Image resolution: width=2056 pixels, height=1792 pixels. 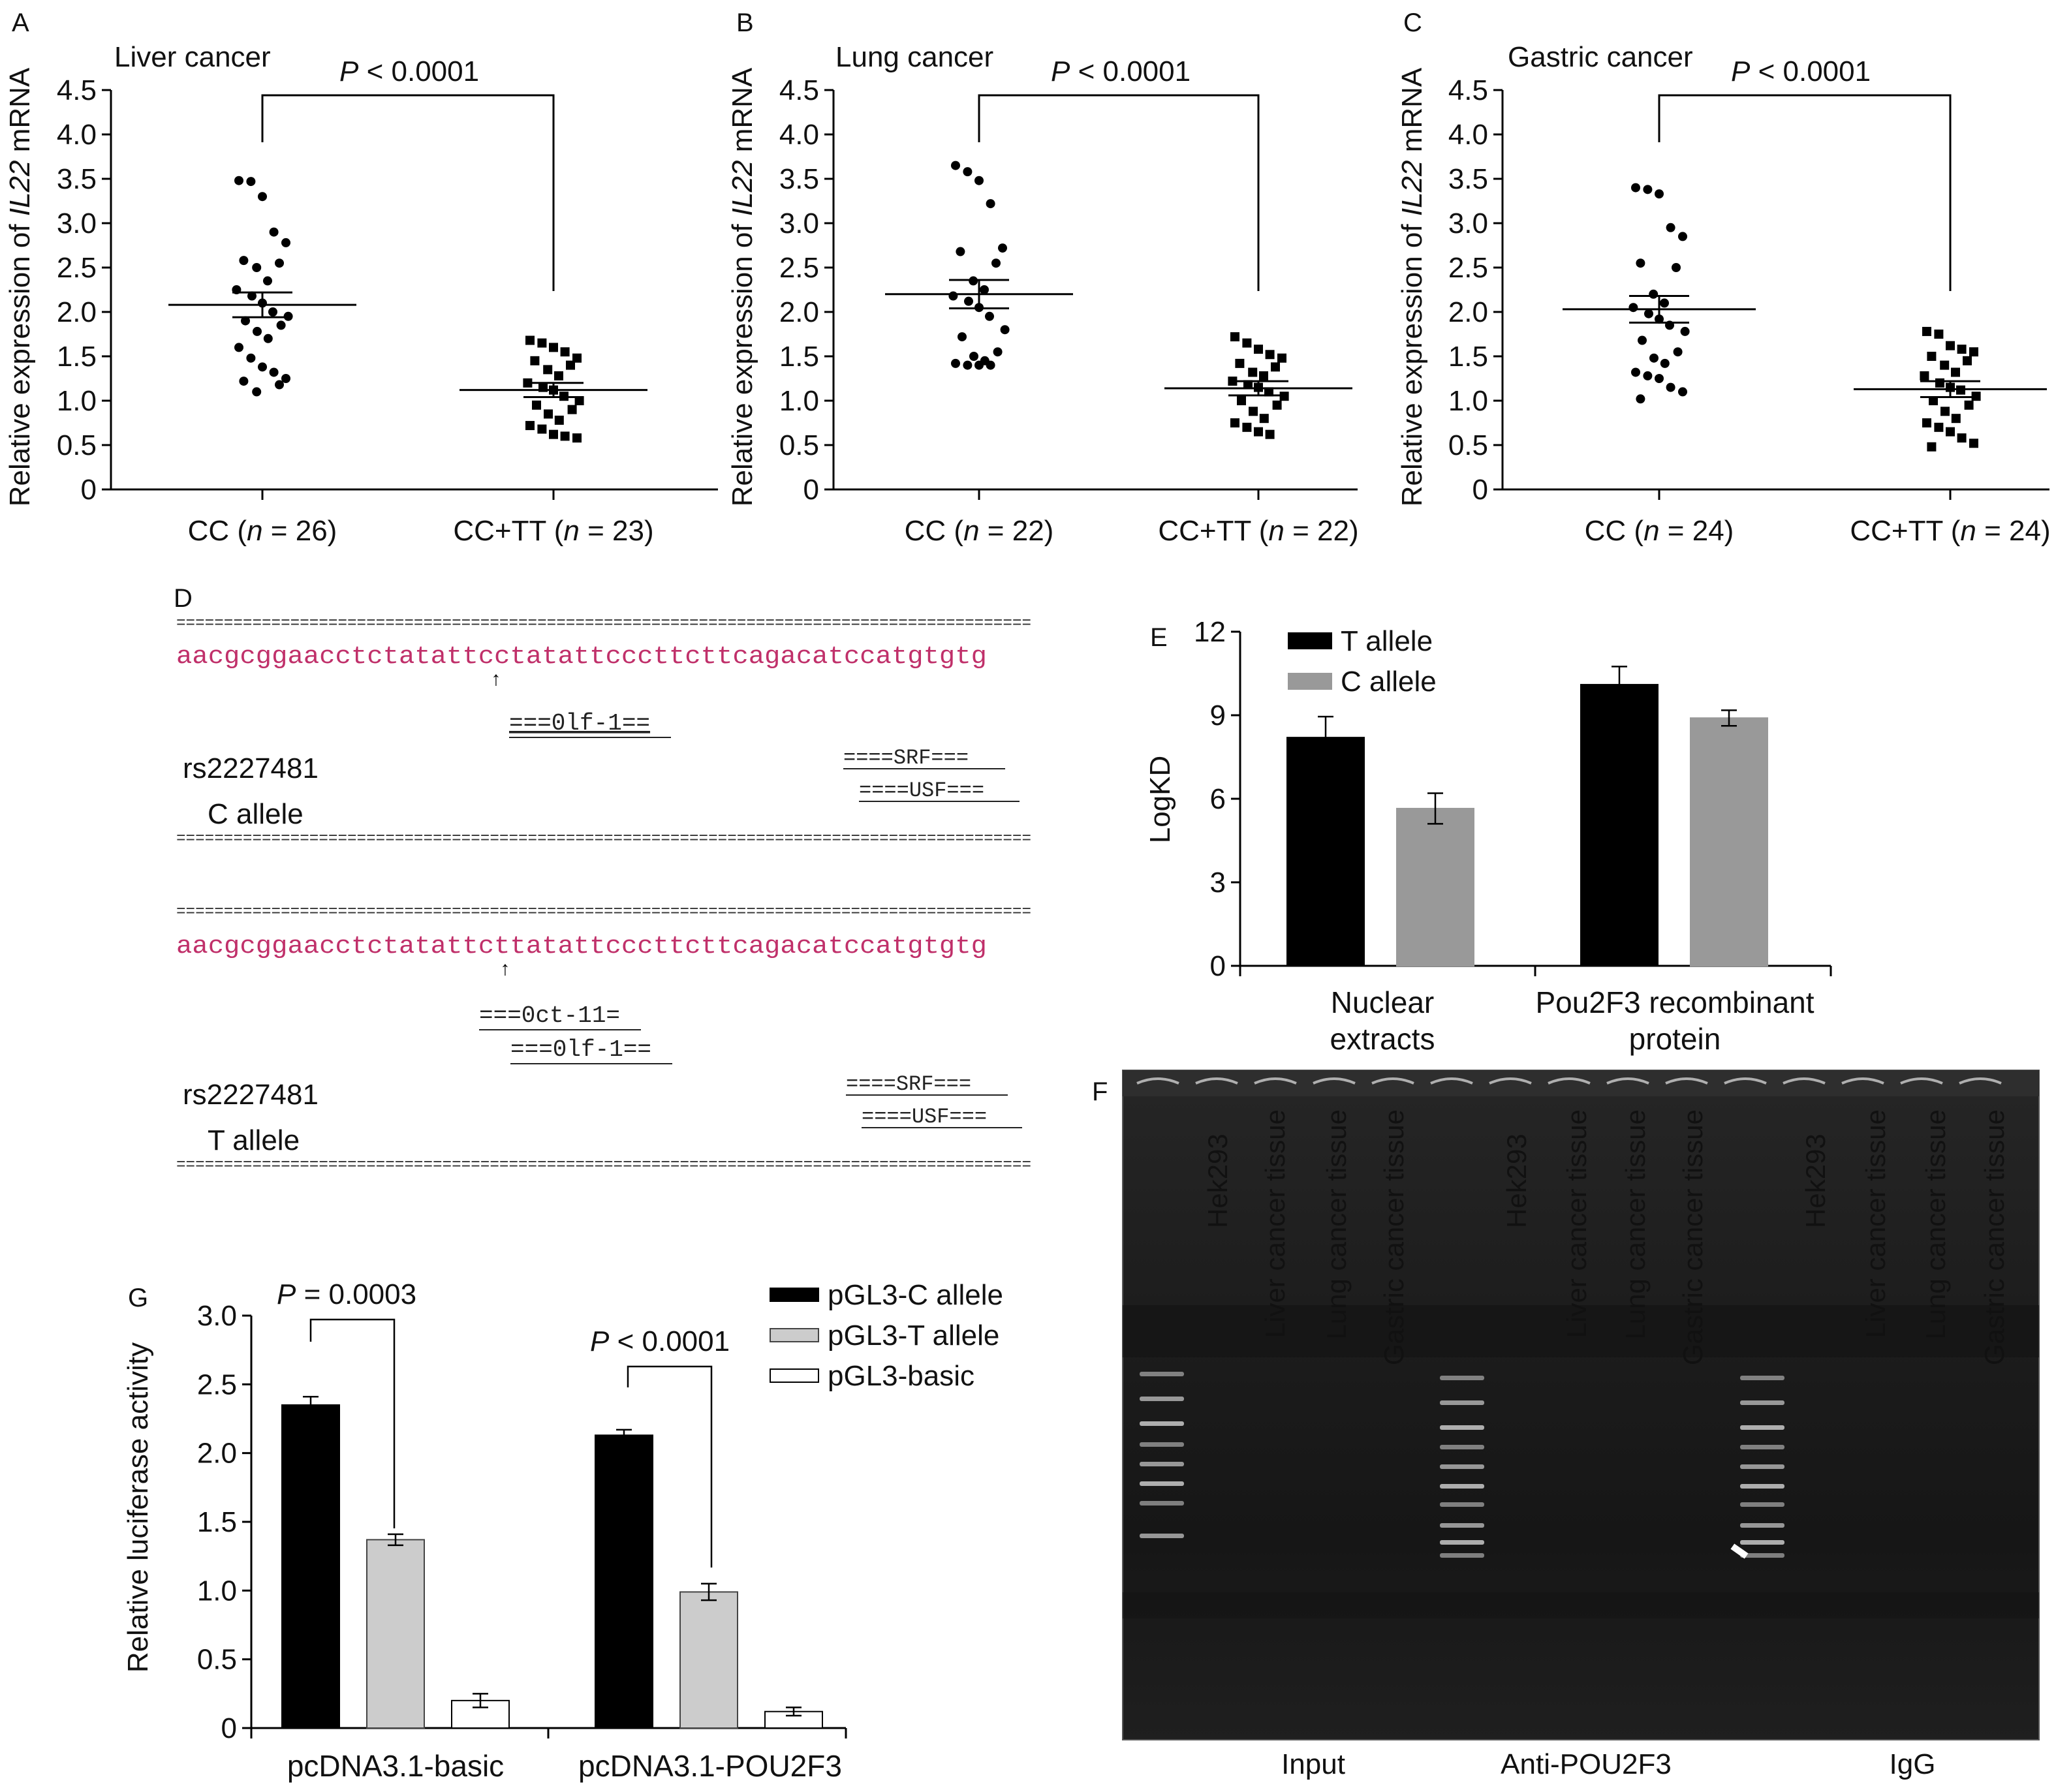 I want to click on tfbs-olf-1: ===0lf-1==, so click(x=580, y=1049).